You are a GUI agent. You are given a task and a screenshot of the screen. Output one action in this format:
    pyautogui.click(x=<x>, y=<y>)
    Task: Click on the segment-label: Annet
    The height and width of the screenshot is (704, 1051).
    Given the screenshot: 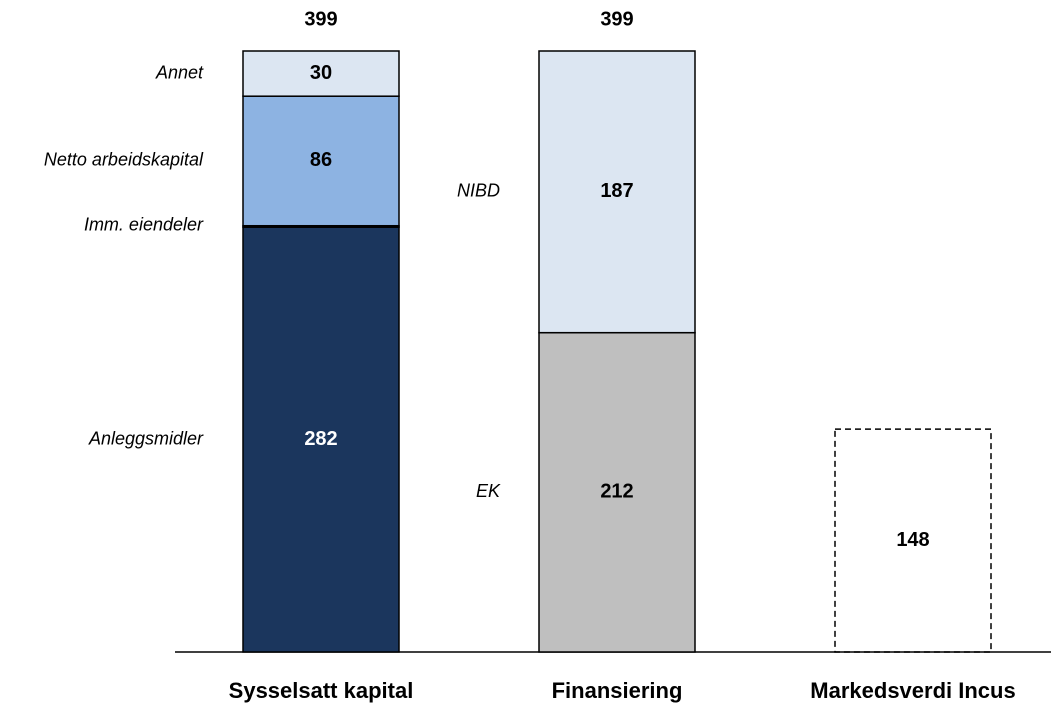 What is the action you would take?
    pyautogui.click(x=179, y=72)
    